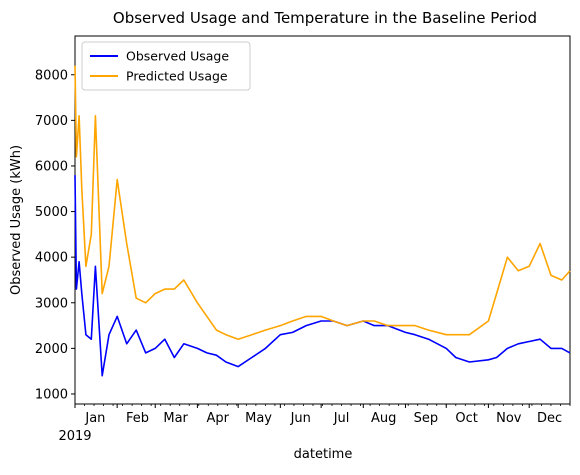 This screenshot has height=475, width=580. What do you see at coordinates (51, 75) in the screenshot?
I see `y-tick-label: 8000` at bounding box center [51, 75].